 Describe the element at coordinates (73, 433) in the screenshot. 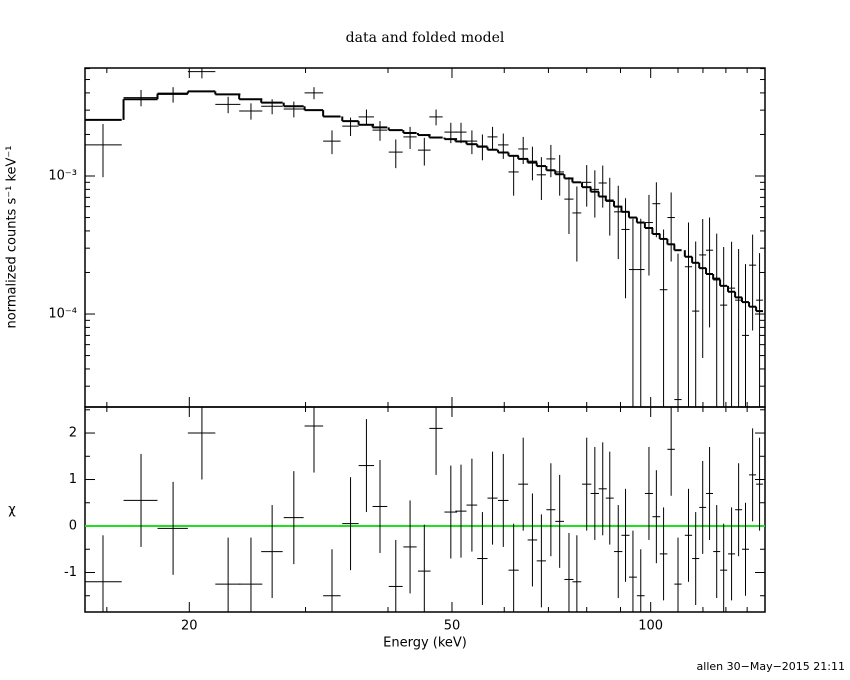

I see `y-tick-label: 2` at that location.